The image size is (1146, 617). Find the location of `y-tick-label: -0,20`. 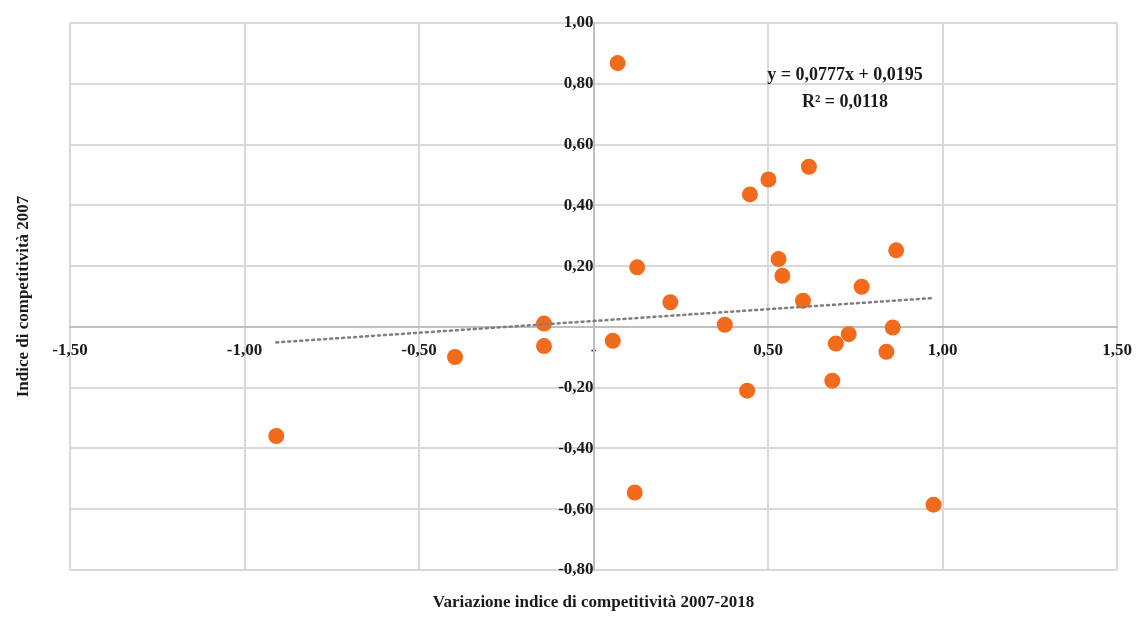

y-tick-label: -0,20 is located at coordinates (576, 387).